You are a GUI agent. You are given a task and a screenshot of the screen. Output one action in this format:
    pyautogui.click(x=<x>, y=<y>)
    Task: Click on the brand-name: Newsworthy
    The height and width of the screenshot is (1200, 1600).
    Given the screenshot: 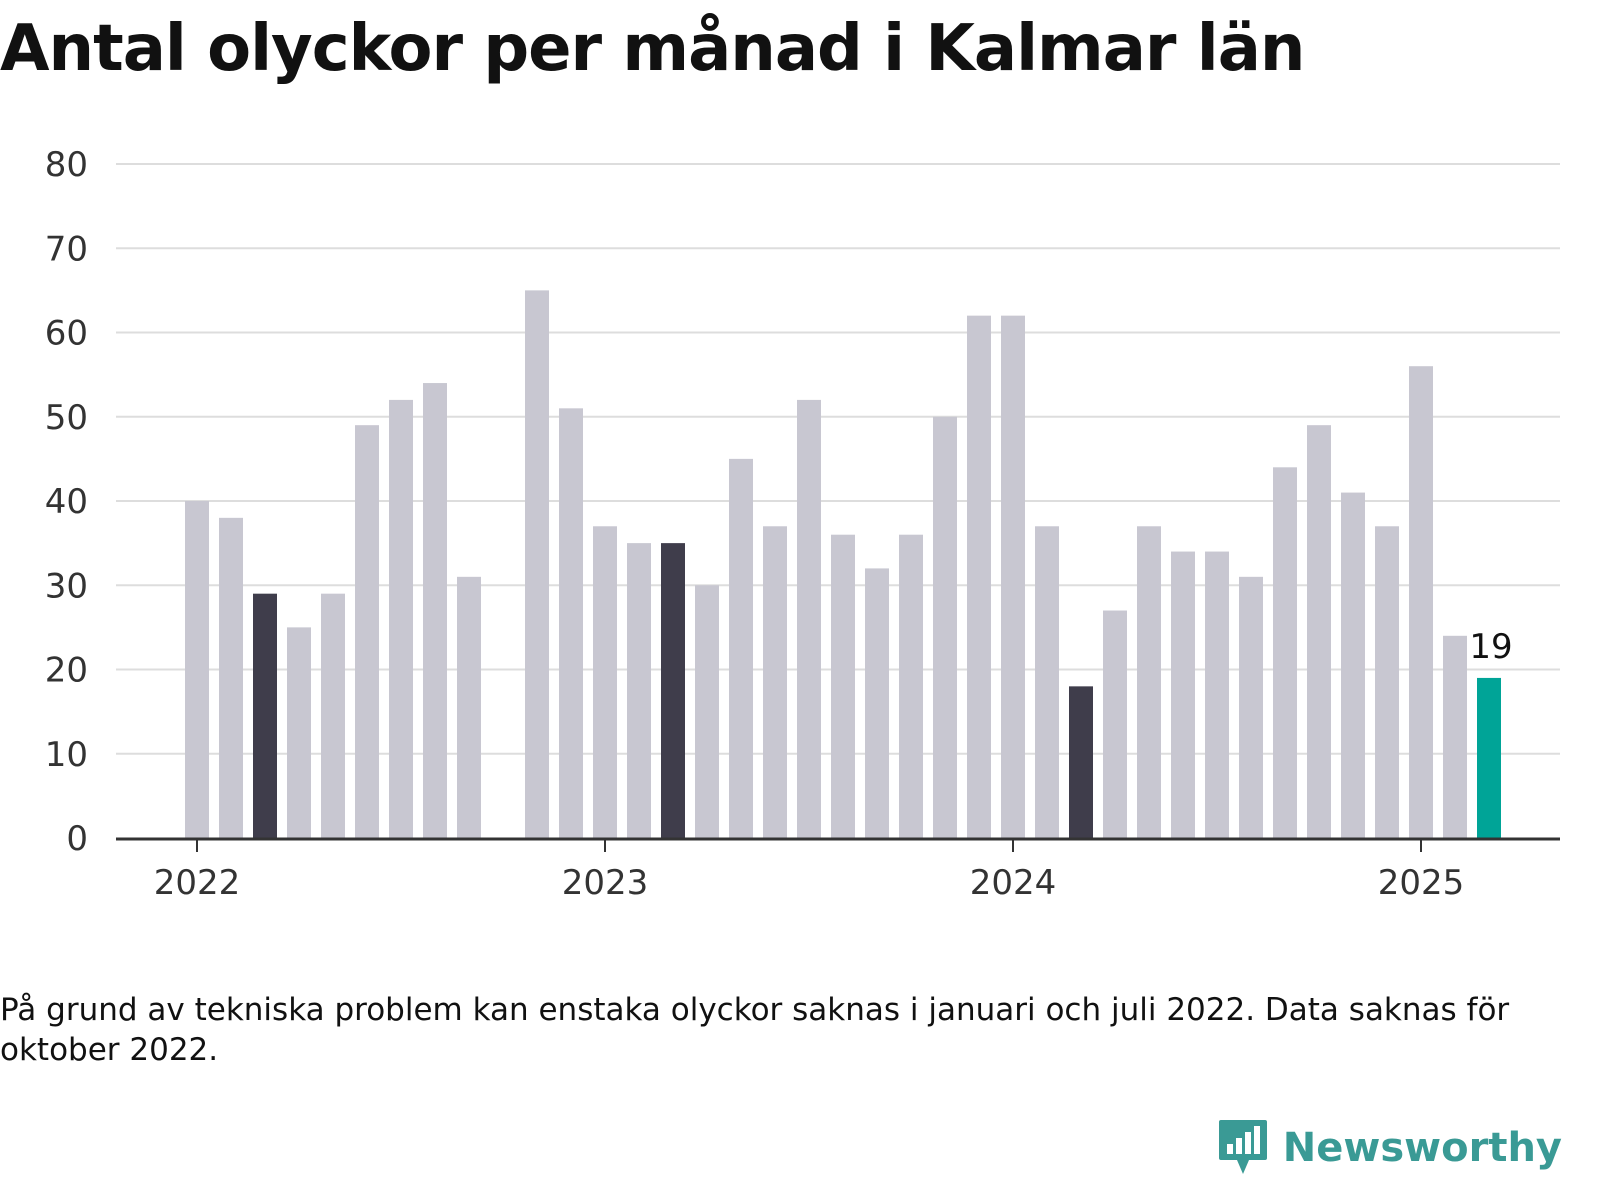 What is the action you would take?
    pyautogui.click(x=1422, y=1148)
    